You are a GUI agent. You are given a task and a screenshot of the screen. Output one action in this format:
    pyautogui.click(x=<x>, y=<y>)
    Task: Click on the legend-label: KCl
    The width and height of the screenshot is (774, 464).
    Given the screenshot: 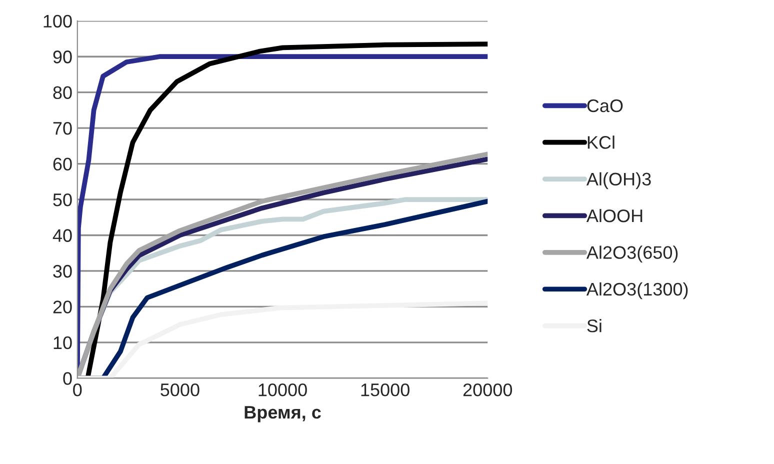 What is the action you would take?
    pyautogui.click(x=601, y=142)
    